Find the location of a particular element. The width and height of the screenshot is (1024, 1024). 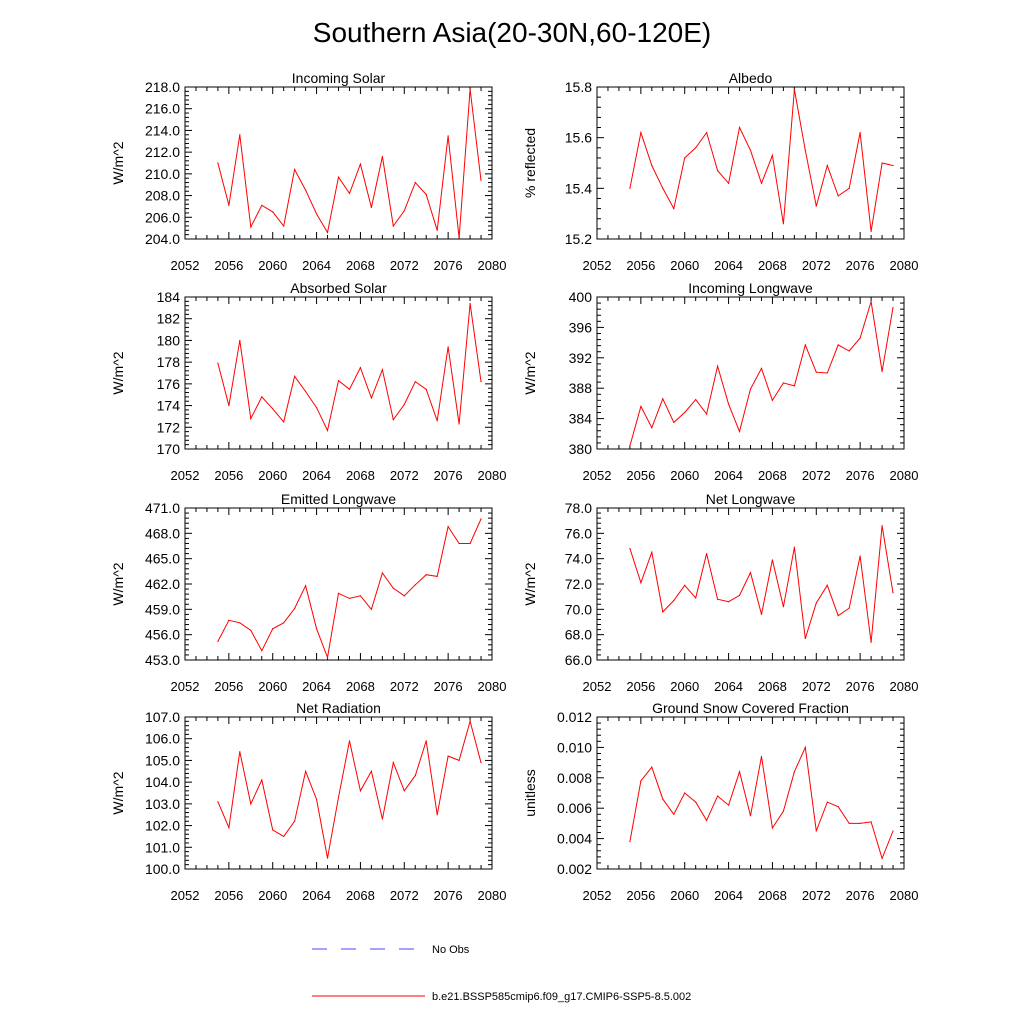

y-tick-label: 396 is located at coordinates (581, 327).